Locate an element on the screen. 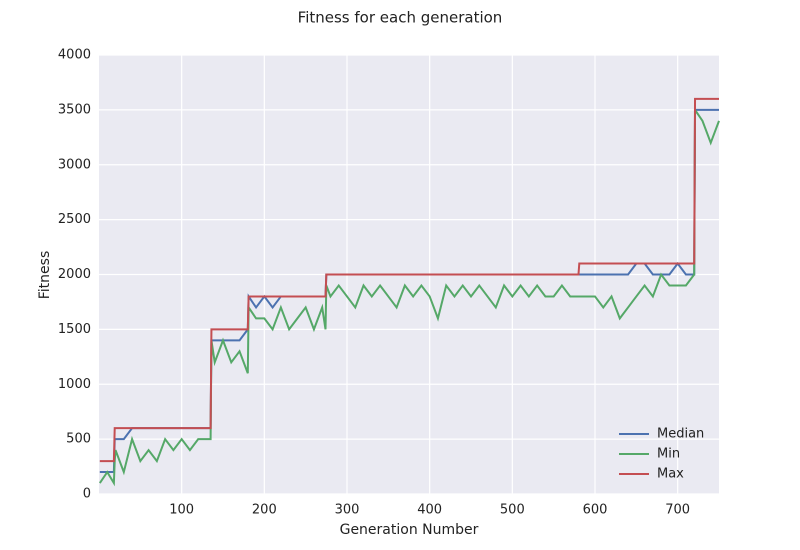  y-tick-label: 1500 is located at coordinates (74, 329).